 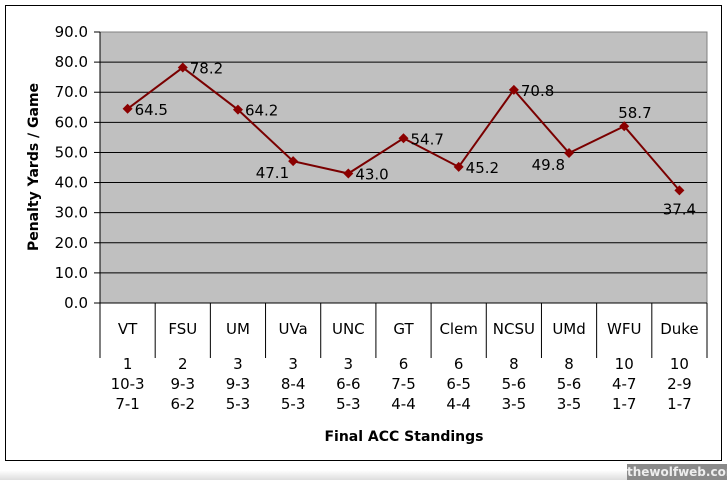 I want to click on category-rank-label: 2, so click(x=183, y=364).